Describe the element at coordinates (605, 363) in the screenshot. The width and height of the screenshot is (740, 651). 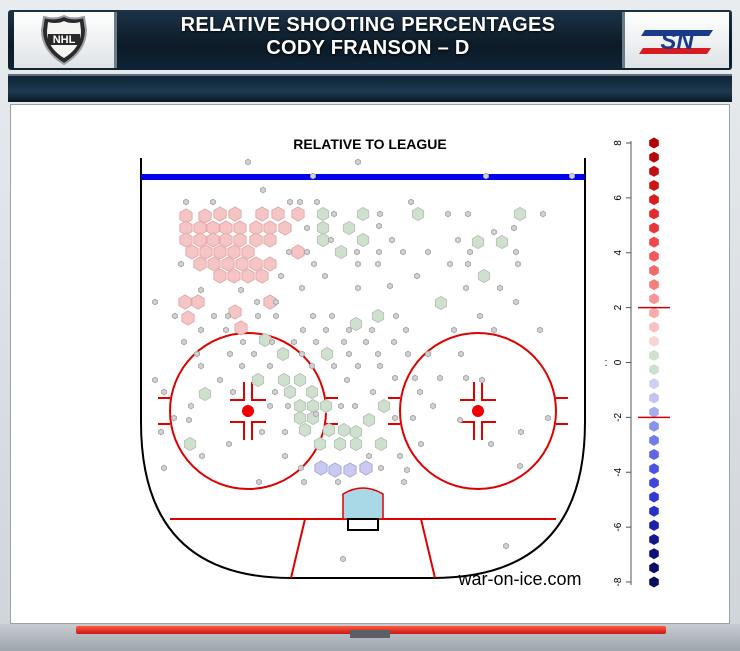
I see `legend-side-mark: :` at that location.